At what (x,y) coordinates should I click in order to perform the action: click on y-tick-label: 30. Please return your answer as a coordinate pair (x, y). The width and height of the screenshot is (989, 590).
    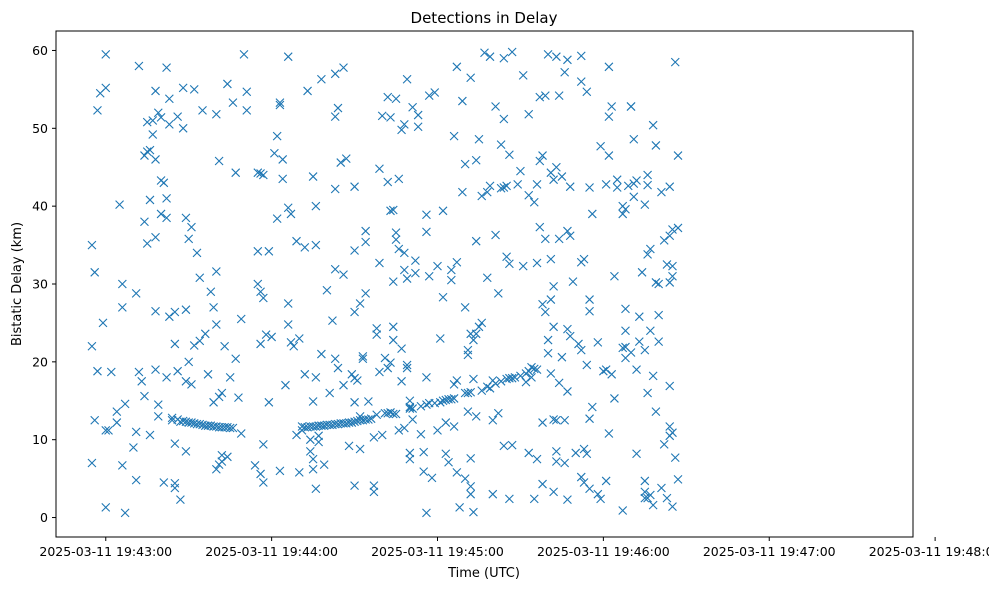
    Looking at the image, I should click on (40, 284).